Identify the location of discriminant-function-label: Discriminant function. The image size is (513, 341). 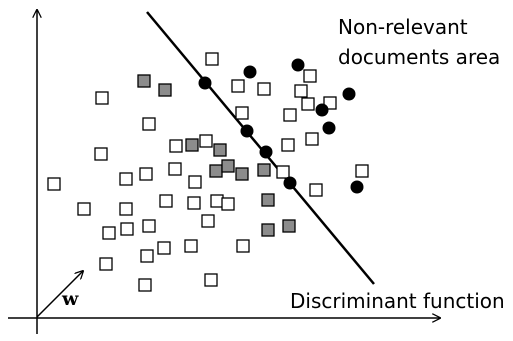
(397, 301).